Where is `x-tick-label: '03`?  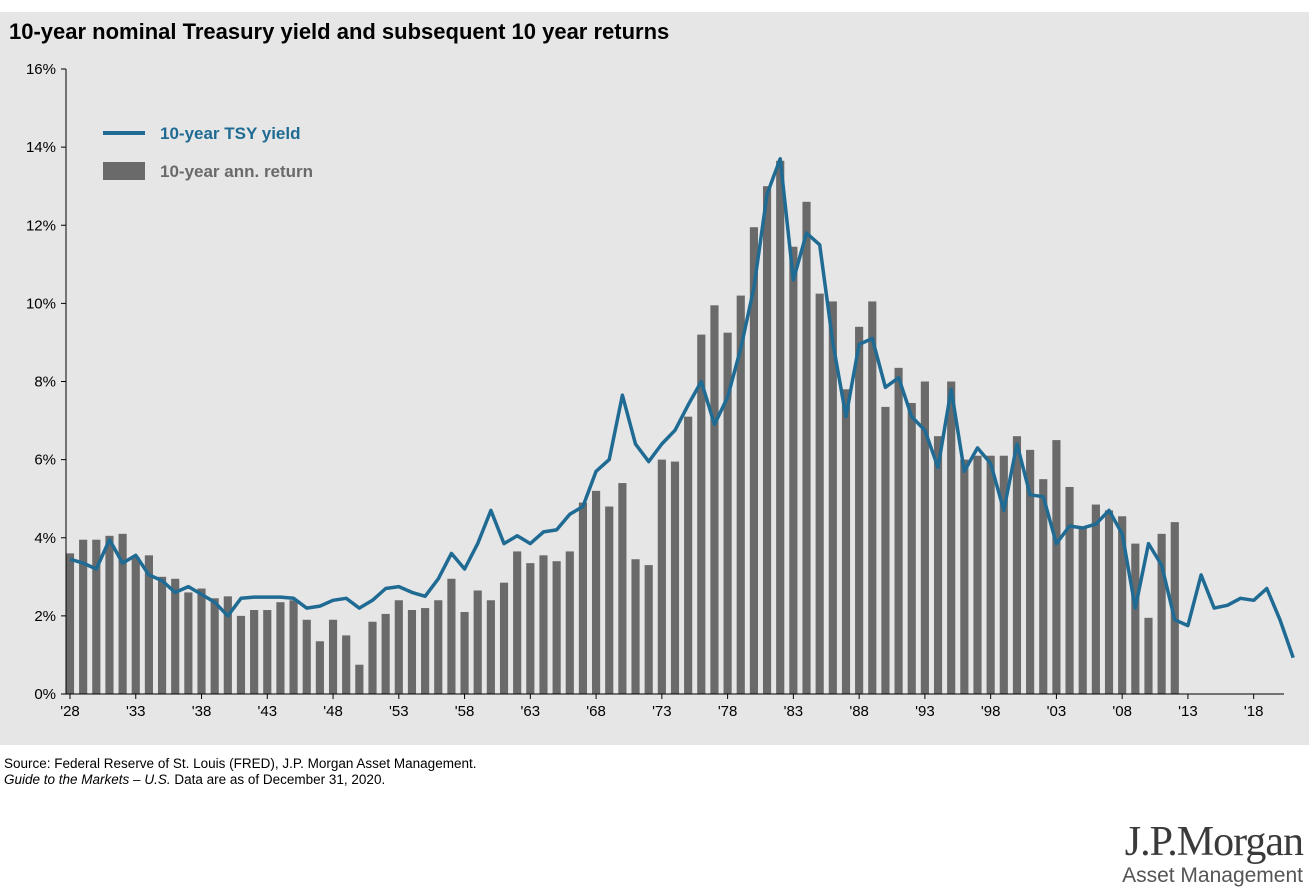 x-tick-label: '03 is located at coordinates (1057, 711).